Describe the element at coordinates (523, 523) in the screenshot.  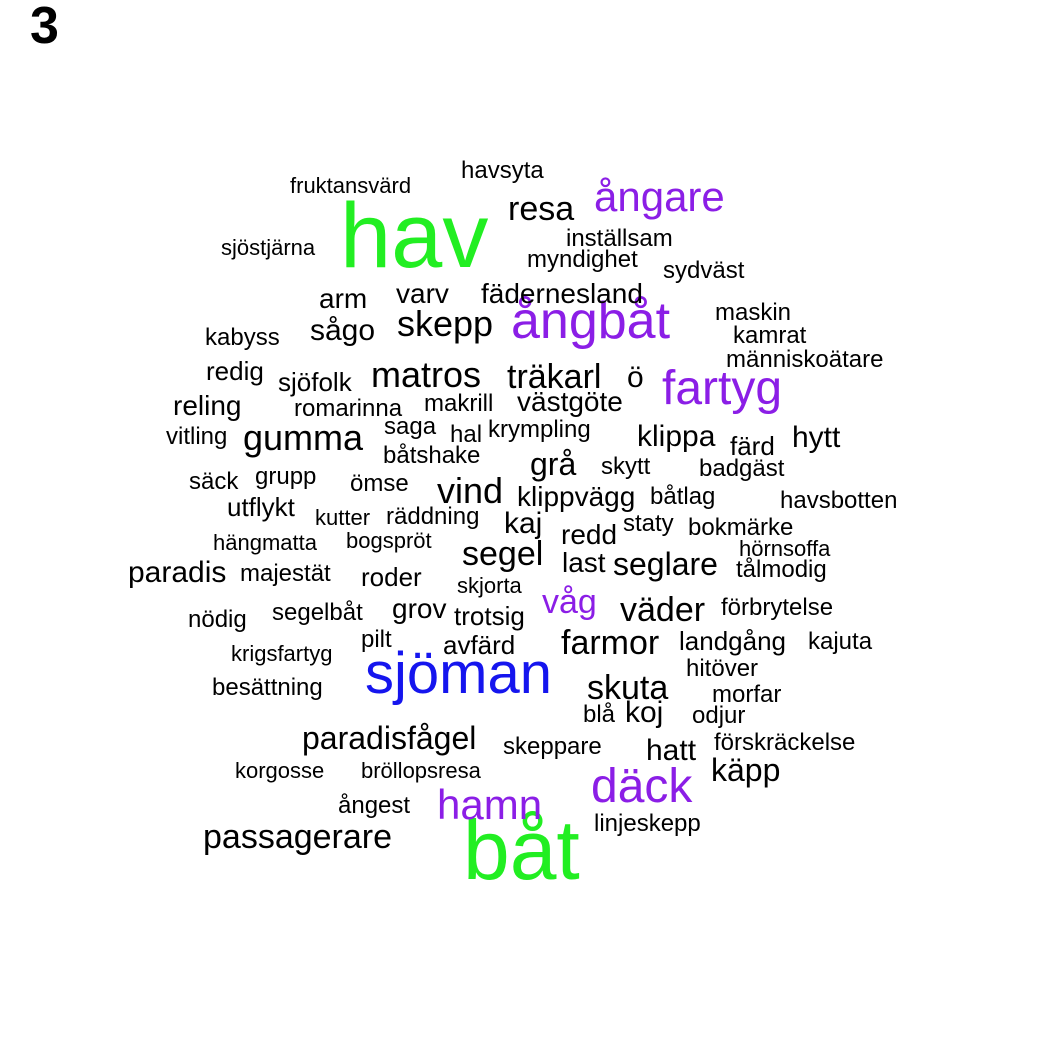
I see `word-kaj: kaj` at that location.